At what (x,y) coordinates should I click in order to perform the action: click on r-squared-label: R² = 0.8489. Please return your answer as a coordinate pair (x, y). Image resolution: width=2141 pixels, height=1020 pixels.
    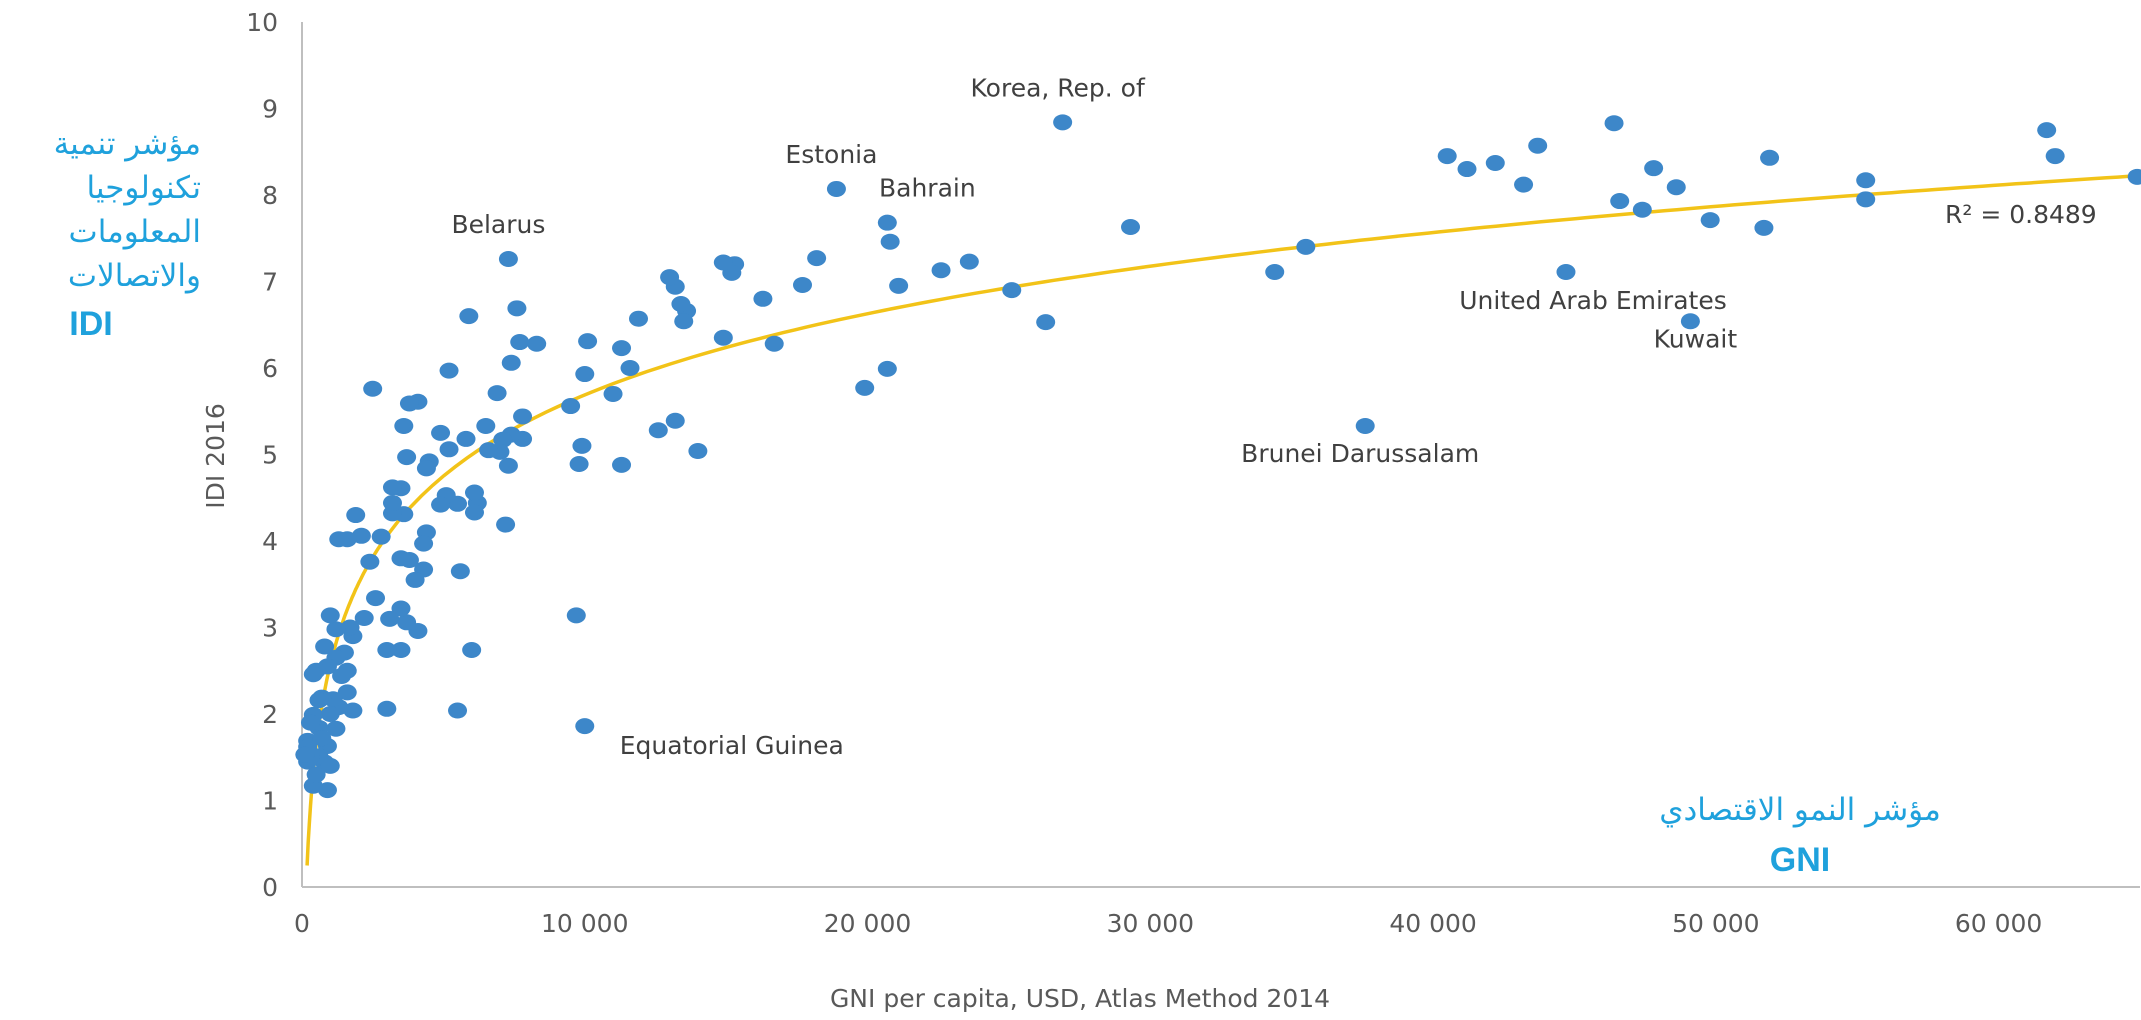
    Looking at the image, I should click on (2021, 214).